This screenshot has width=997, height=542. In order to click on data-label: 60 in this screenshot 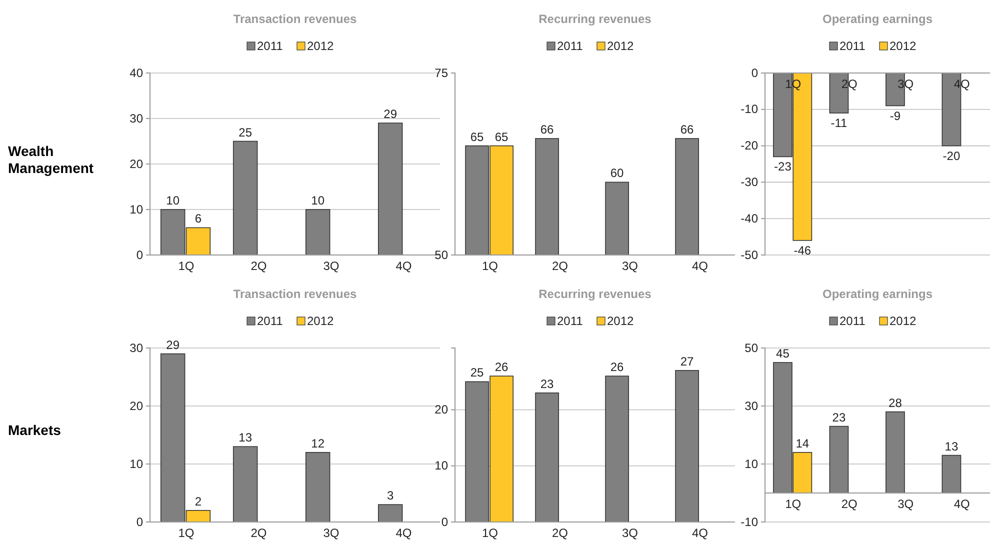, I will do `click(617, 173)`.